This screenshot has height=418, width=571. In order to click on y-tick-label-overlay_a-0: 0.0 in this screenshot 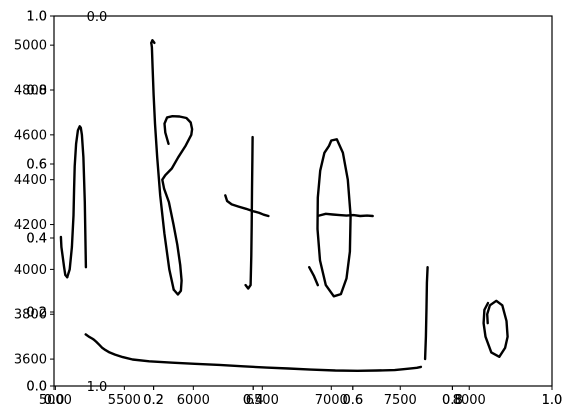, I will do `click(36, 387)`.